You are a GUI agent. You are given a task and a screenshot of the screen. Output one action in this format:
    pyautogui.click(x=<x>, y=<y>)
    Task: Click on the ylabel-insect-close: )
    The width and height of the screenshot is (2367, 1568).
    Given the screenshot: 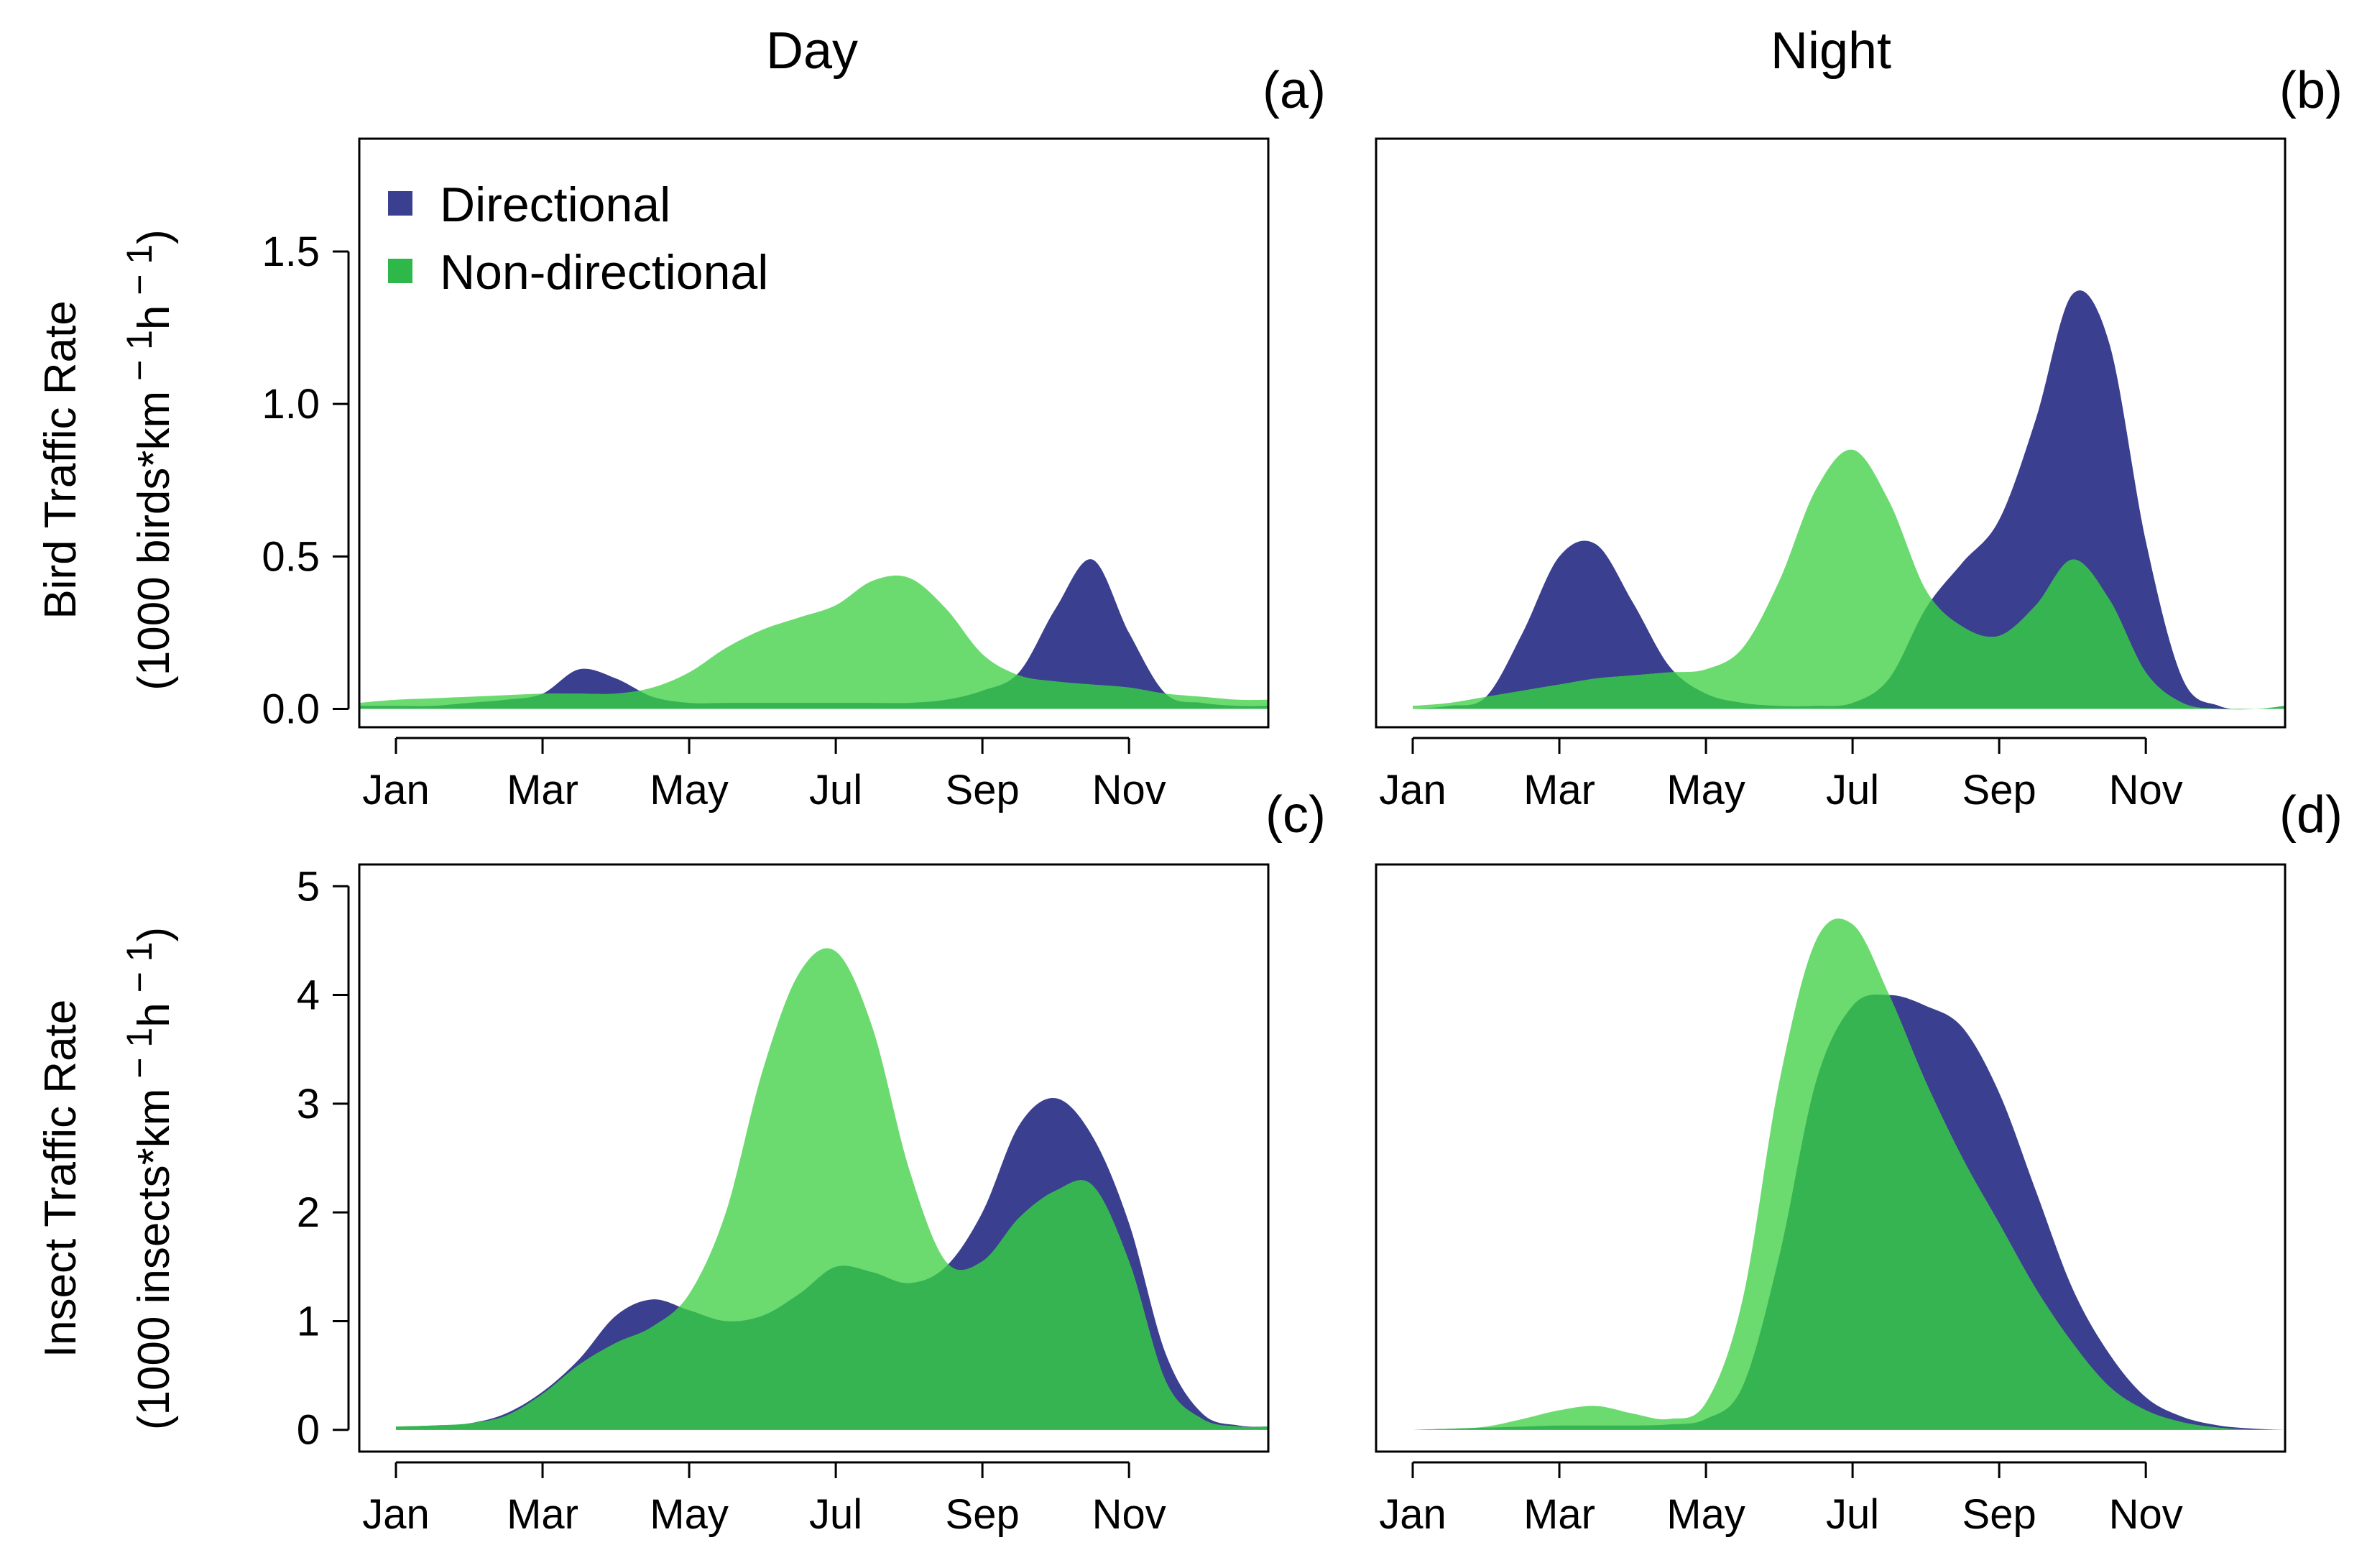 What is the action you would take?
    pyautogui.click(x=154, y=934)
    